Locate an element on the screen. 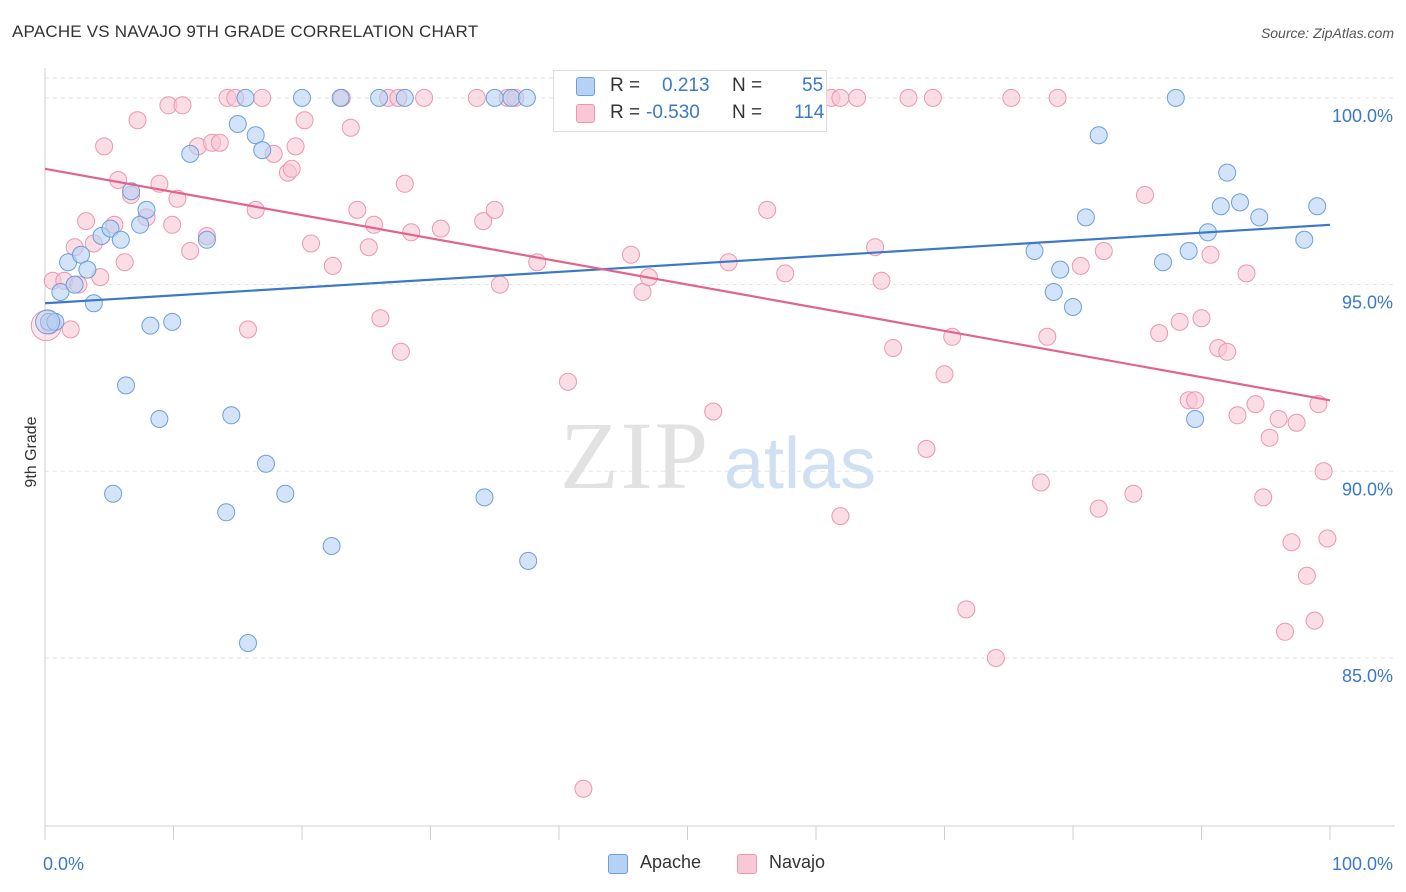 Image resolution: width=1406 pixels, height=892 pixels. y-tick-label: 85.0% is located at coordinates (1367, 676).